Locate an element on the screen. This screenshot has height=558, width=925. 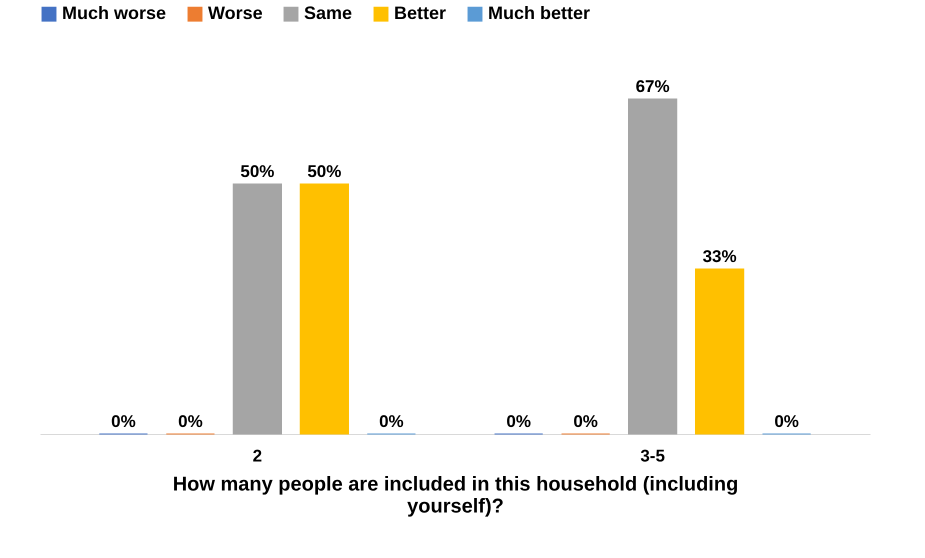
x-tick-label: 3-5 is located at coordinates (652, 456).